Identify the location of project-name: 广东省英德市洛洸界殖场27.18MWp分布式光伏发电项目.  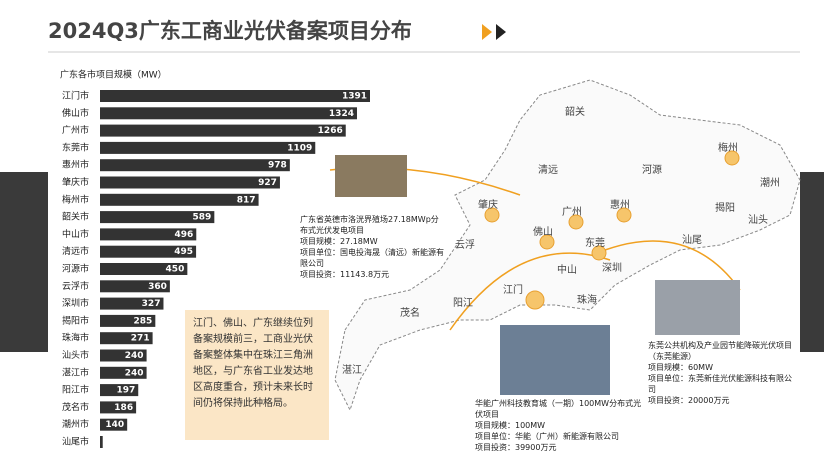
(369, 225).